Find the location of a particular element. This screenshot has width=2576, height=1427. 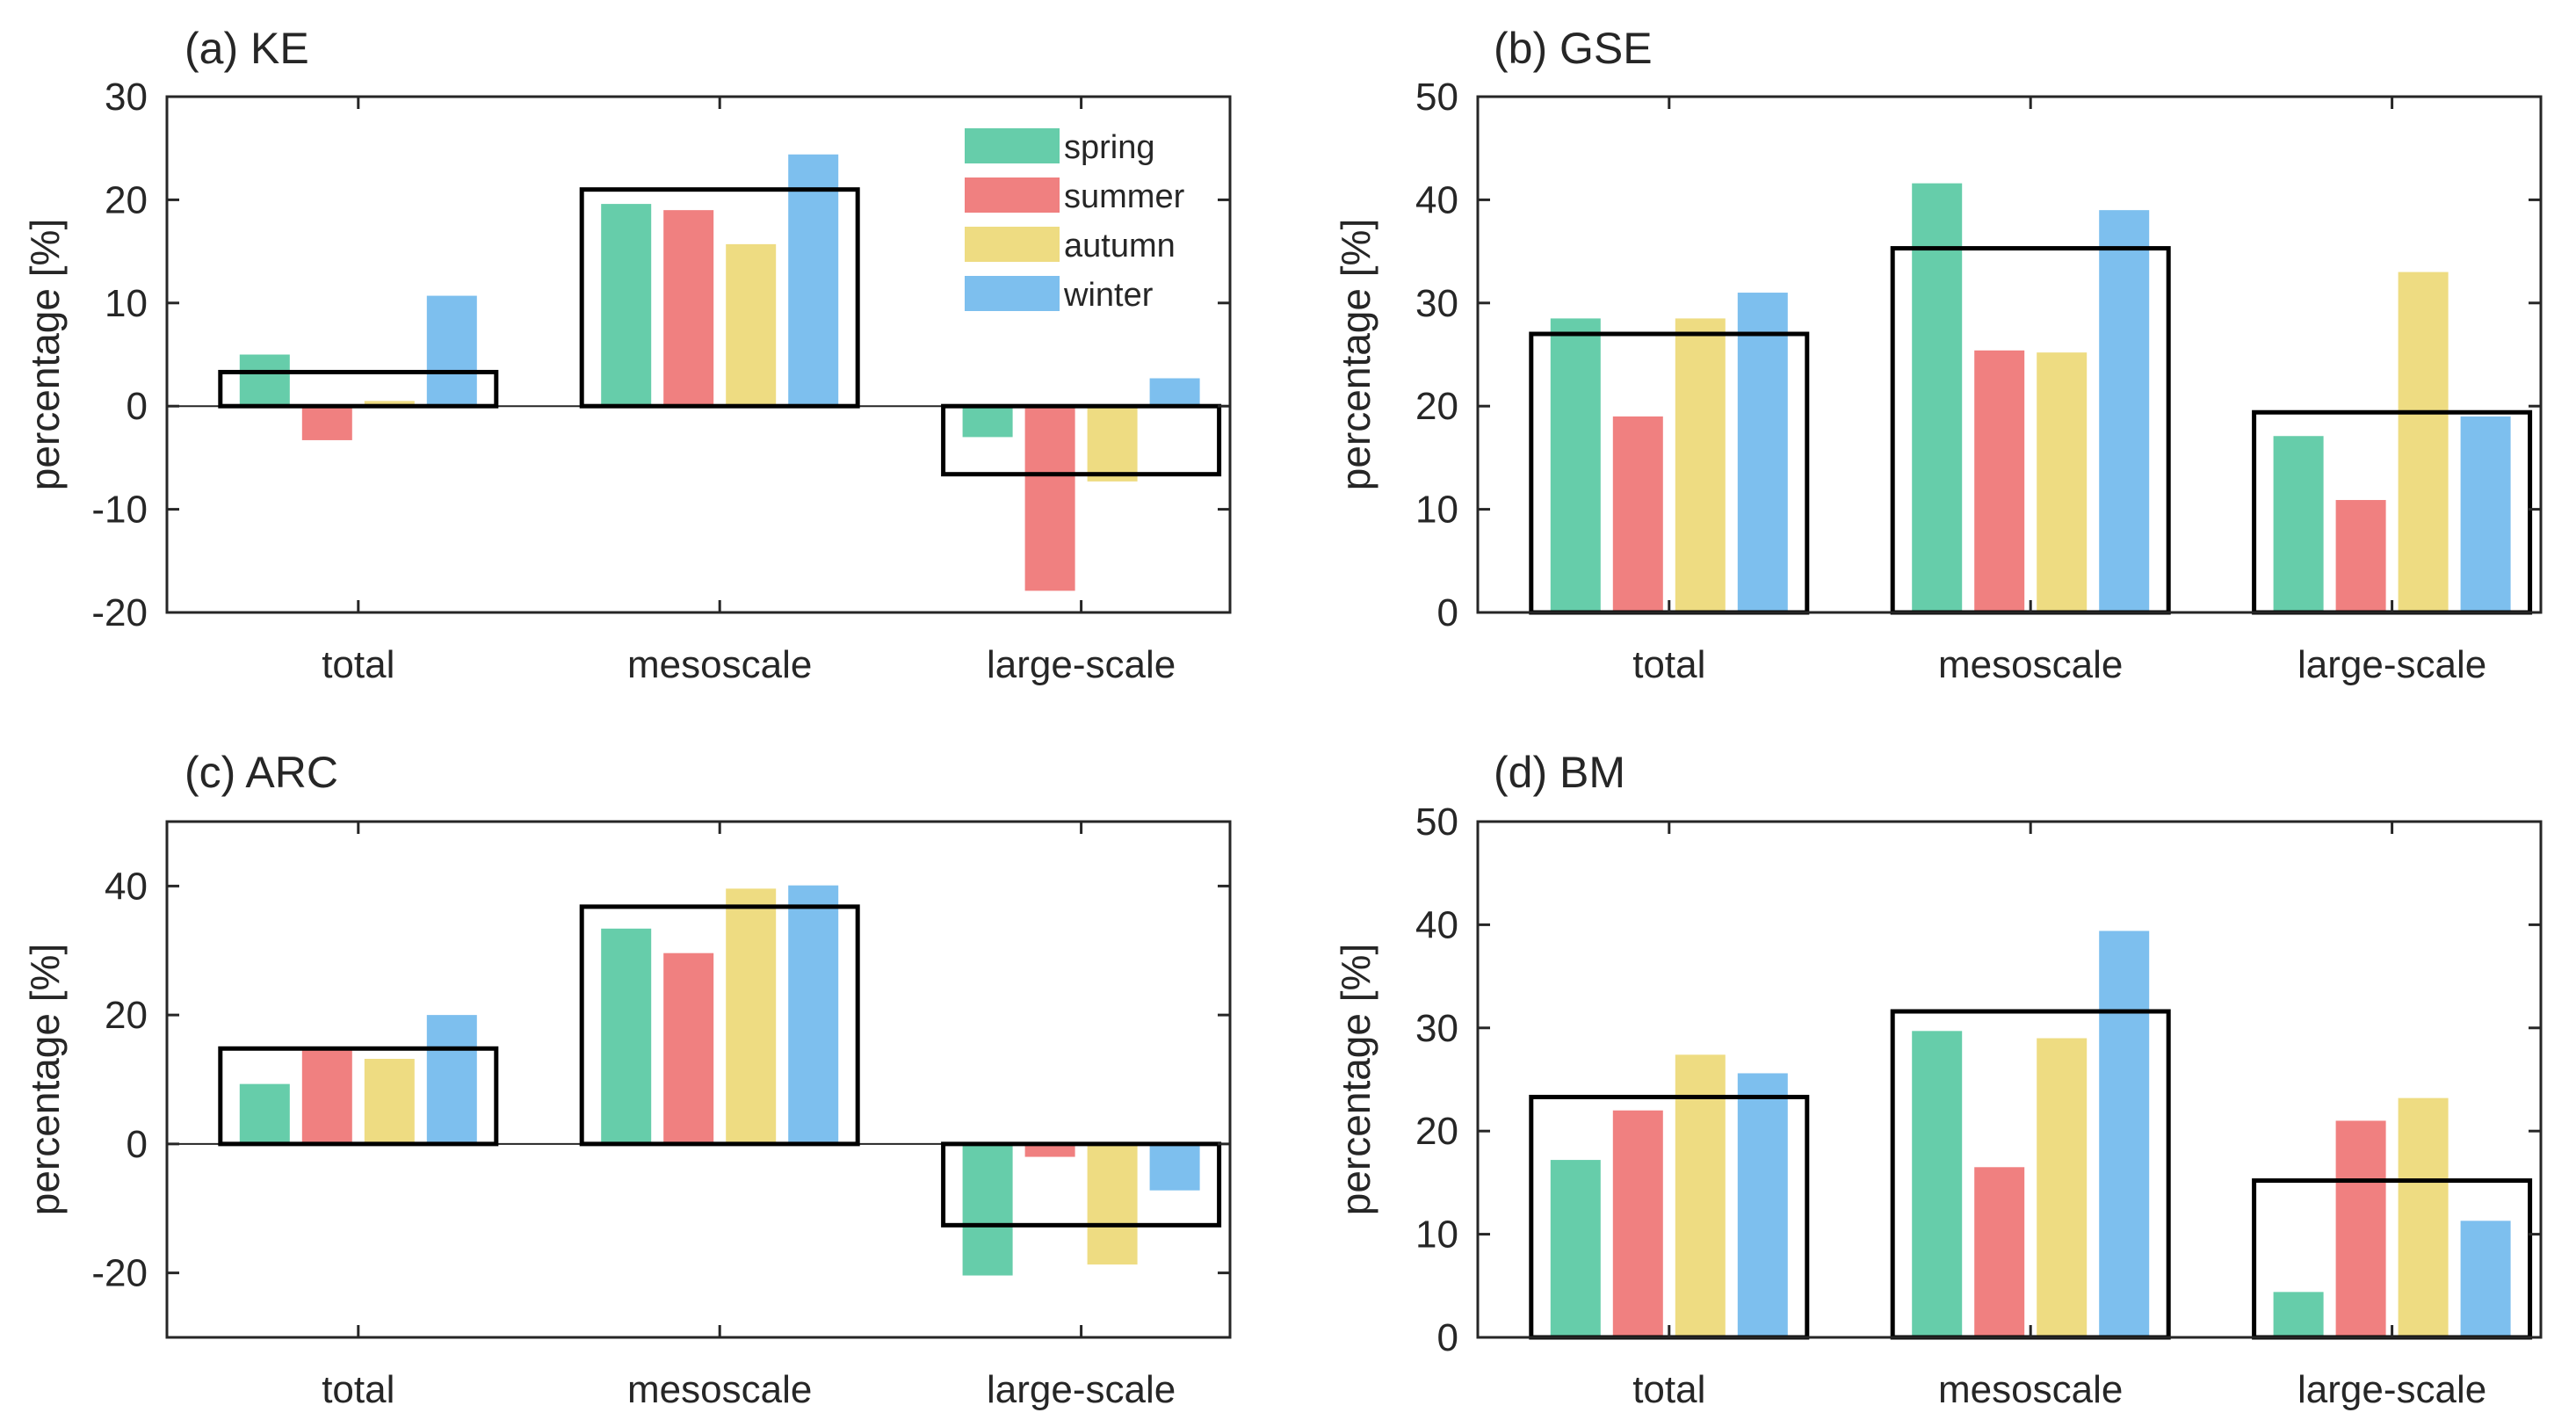

legend-label-winter: winter is located at coordinates (1108, 295).